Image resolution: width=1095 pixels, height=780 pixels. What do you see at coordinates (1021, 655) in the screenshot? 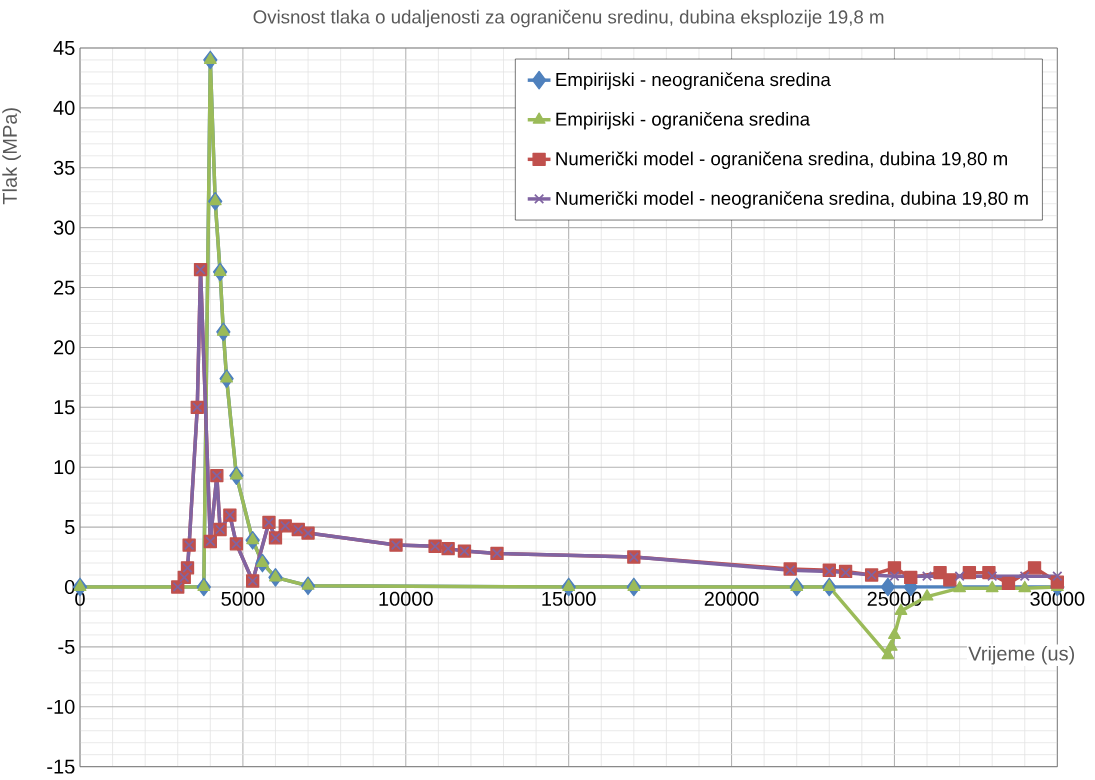
I see `x-axis-title: Vrijeme (us)` at bounding box center [1021, 655].